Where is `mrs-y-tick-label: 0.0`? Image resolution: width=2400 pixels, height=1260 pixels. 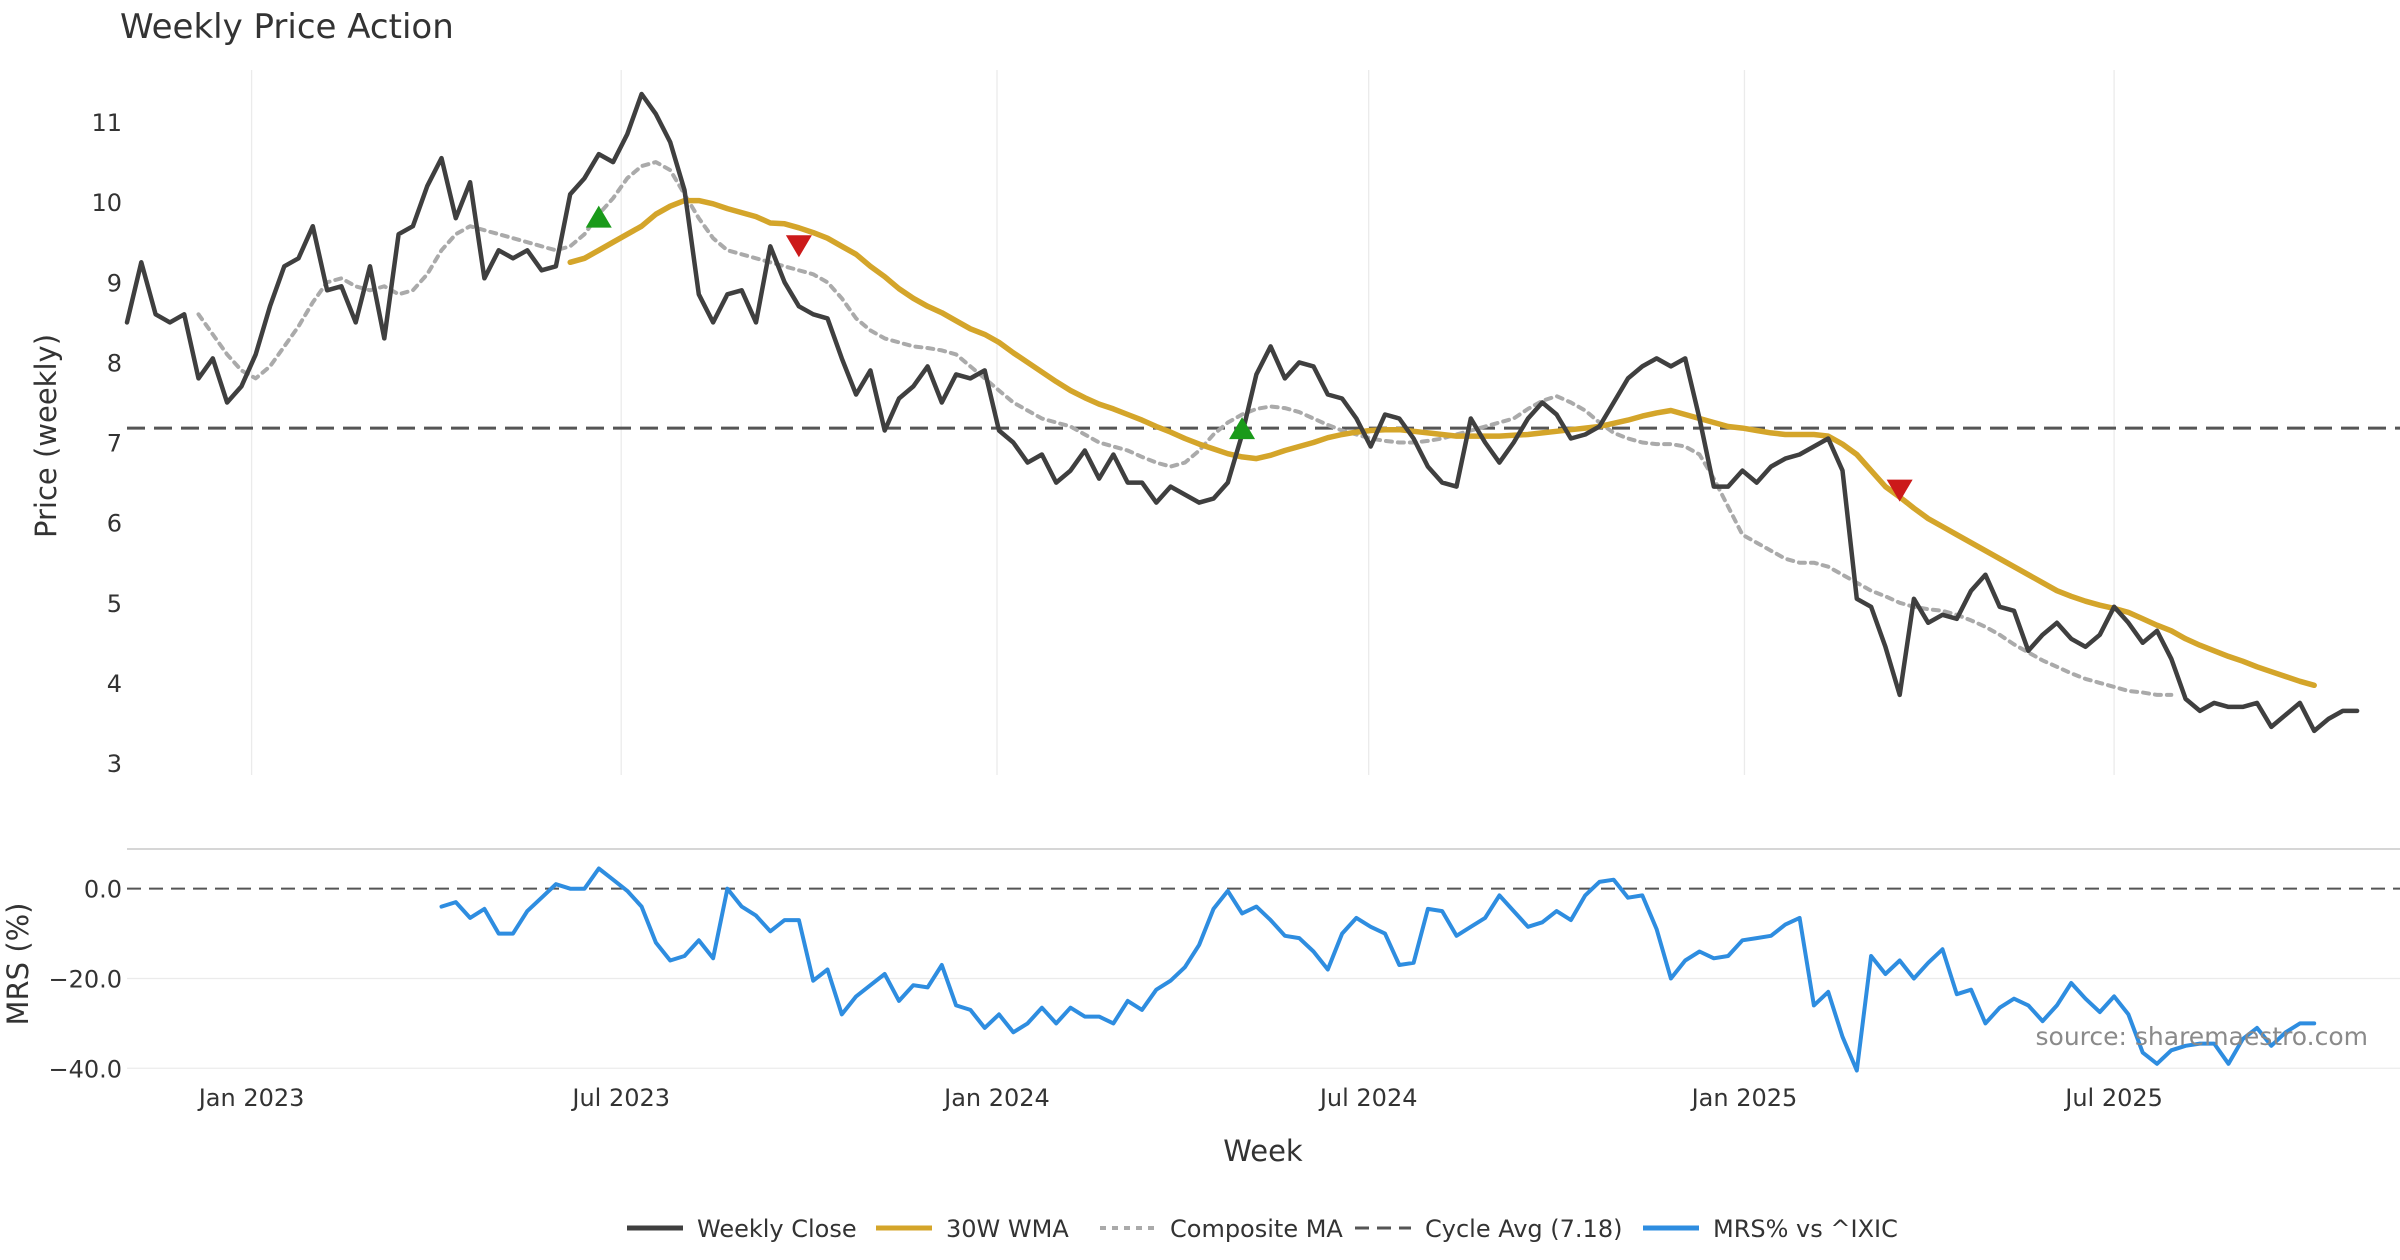
mrs-y-tick-label: 0.0 is located at coordinates (103, 890).